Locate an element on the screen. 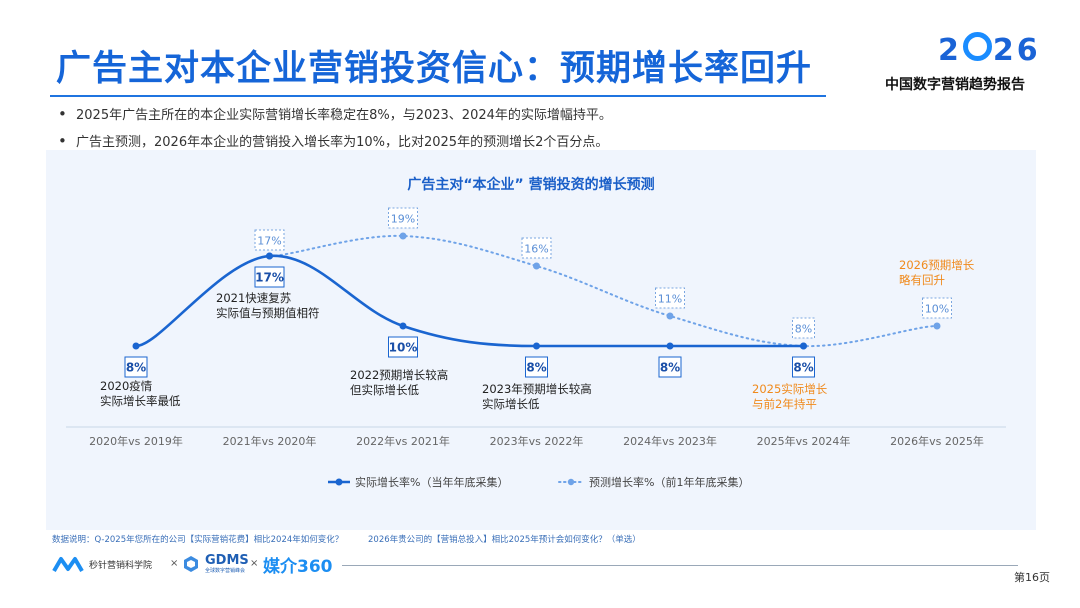 The width and height of the screenshot is (1080, 608). brand-gdms-name: GDMS is located at coordinates (227, 560).